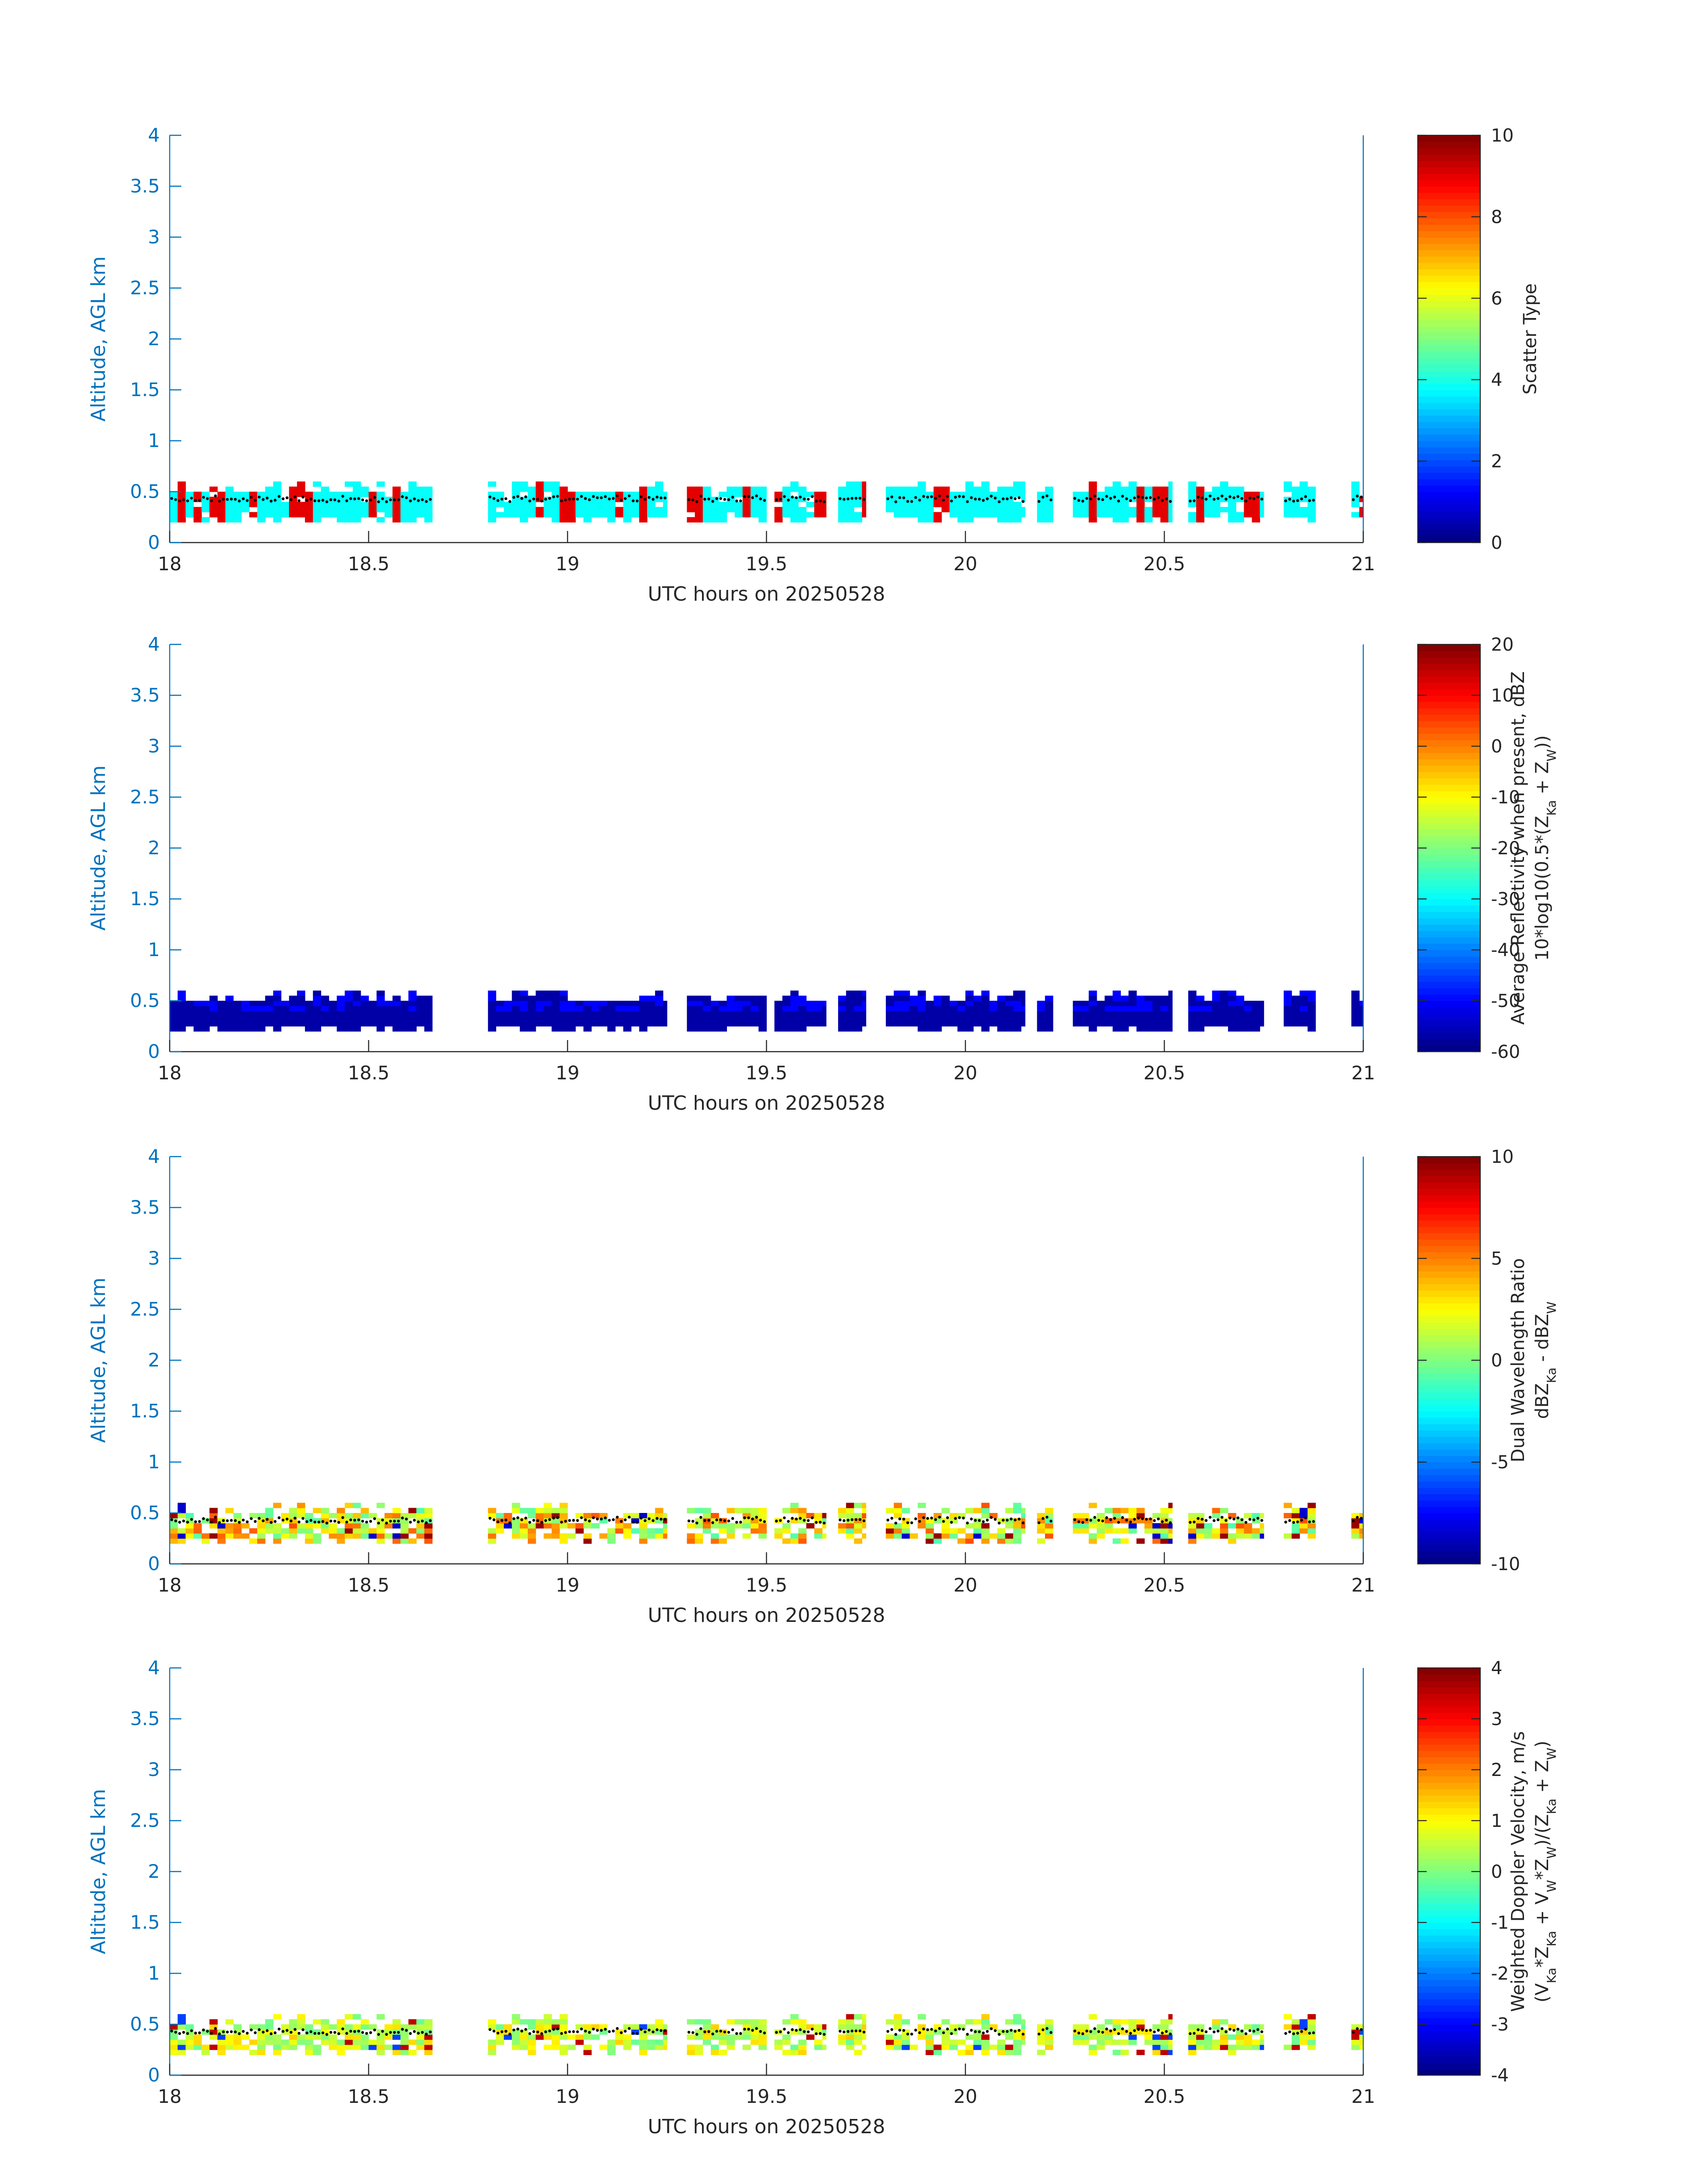  Describe the element at coordinates (1500, 1462) in the screenshot. I see `colorbar-tick-label: -5` at that location.